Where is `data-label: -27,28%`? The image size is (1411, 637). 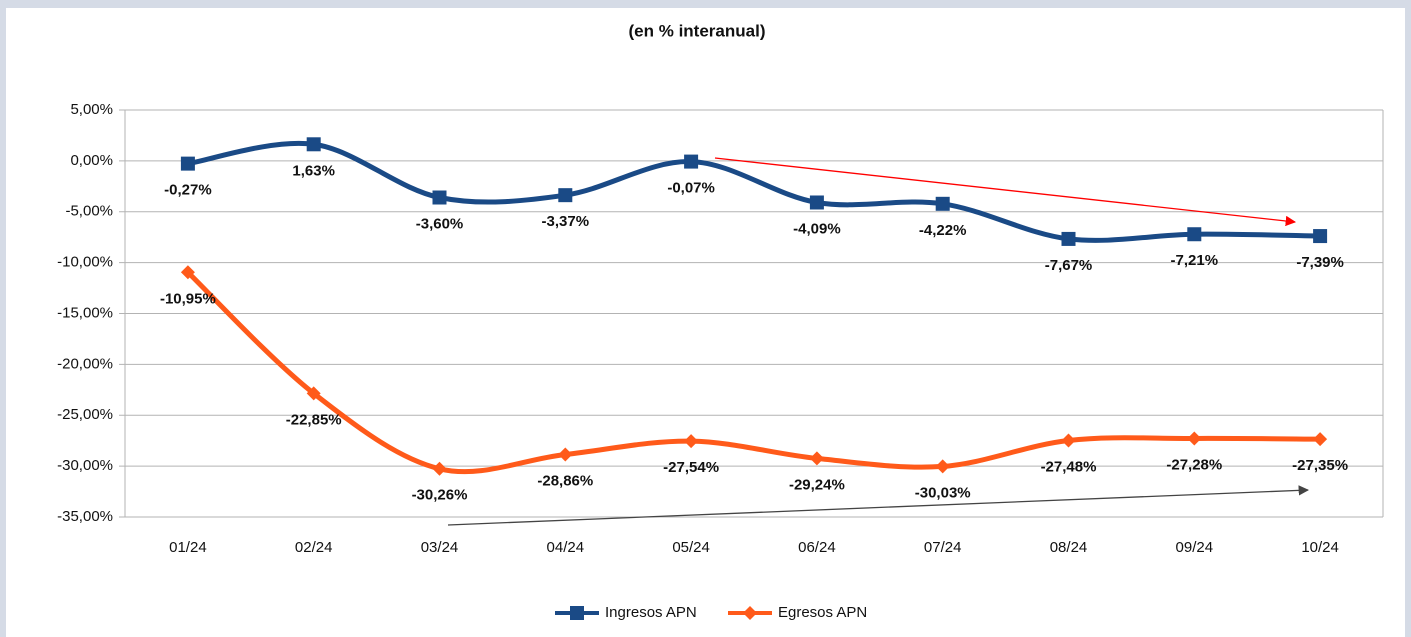 data-label: -27,28% is located at coordinates (1194, 464).